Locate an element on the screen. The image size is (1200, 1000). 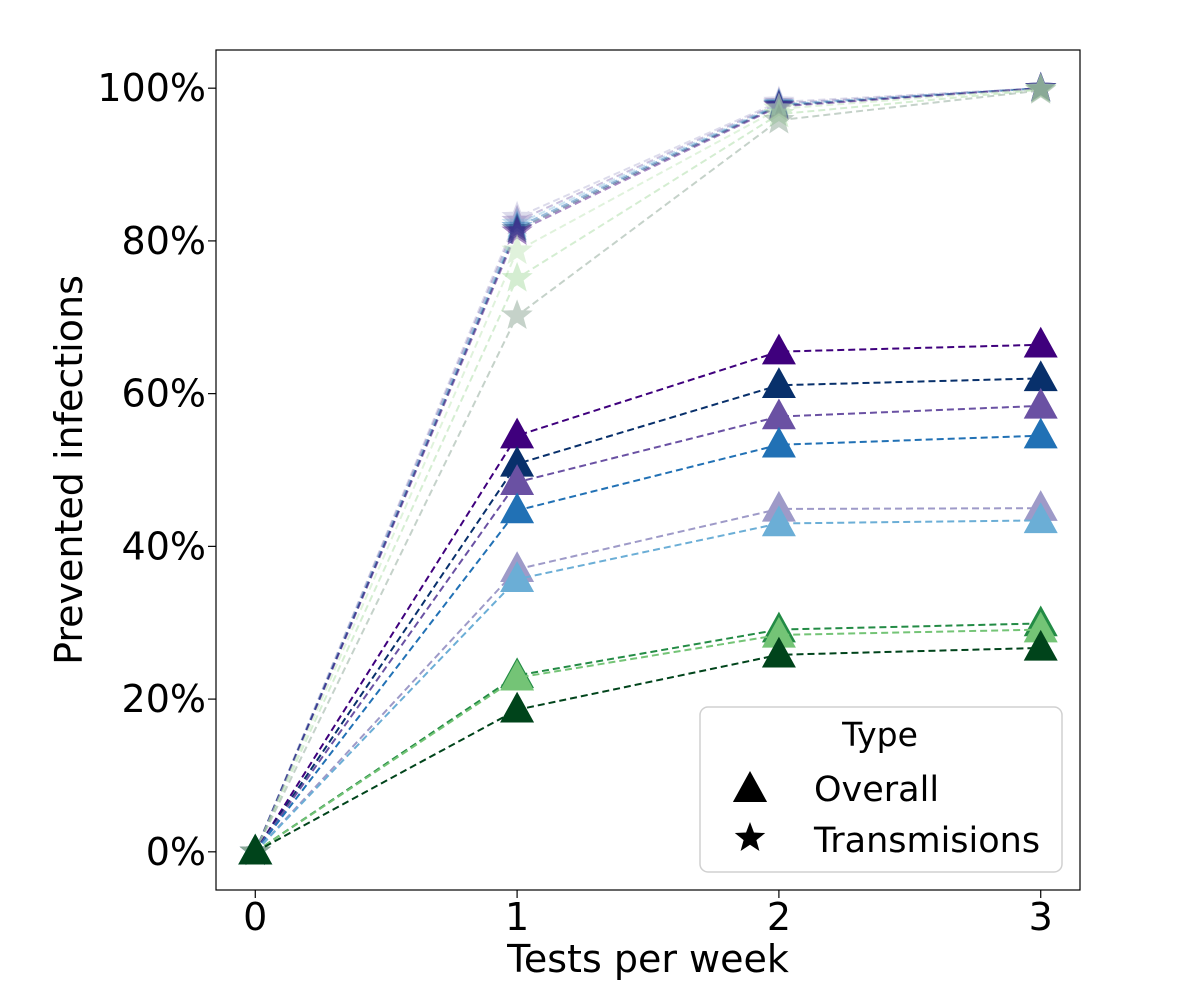
y-tick-label: 40% is located at coordinates (164, 546).